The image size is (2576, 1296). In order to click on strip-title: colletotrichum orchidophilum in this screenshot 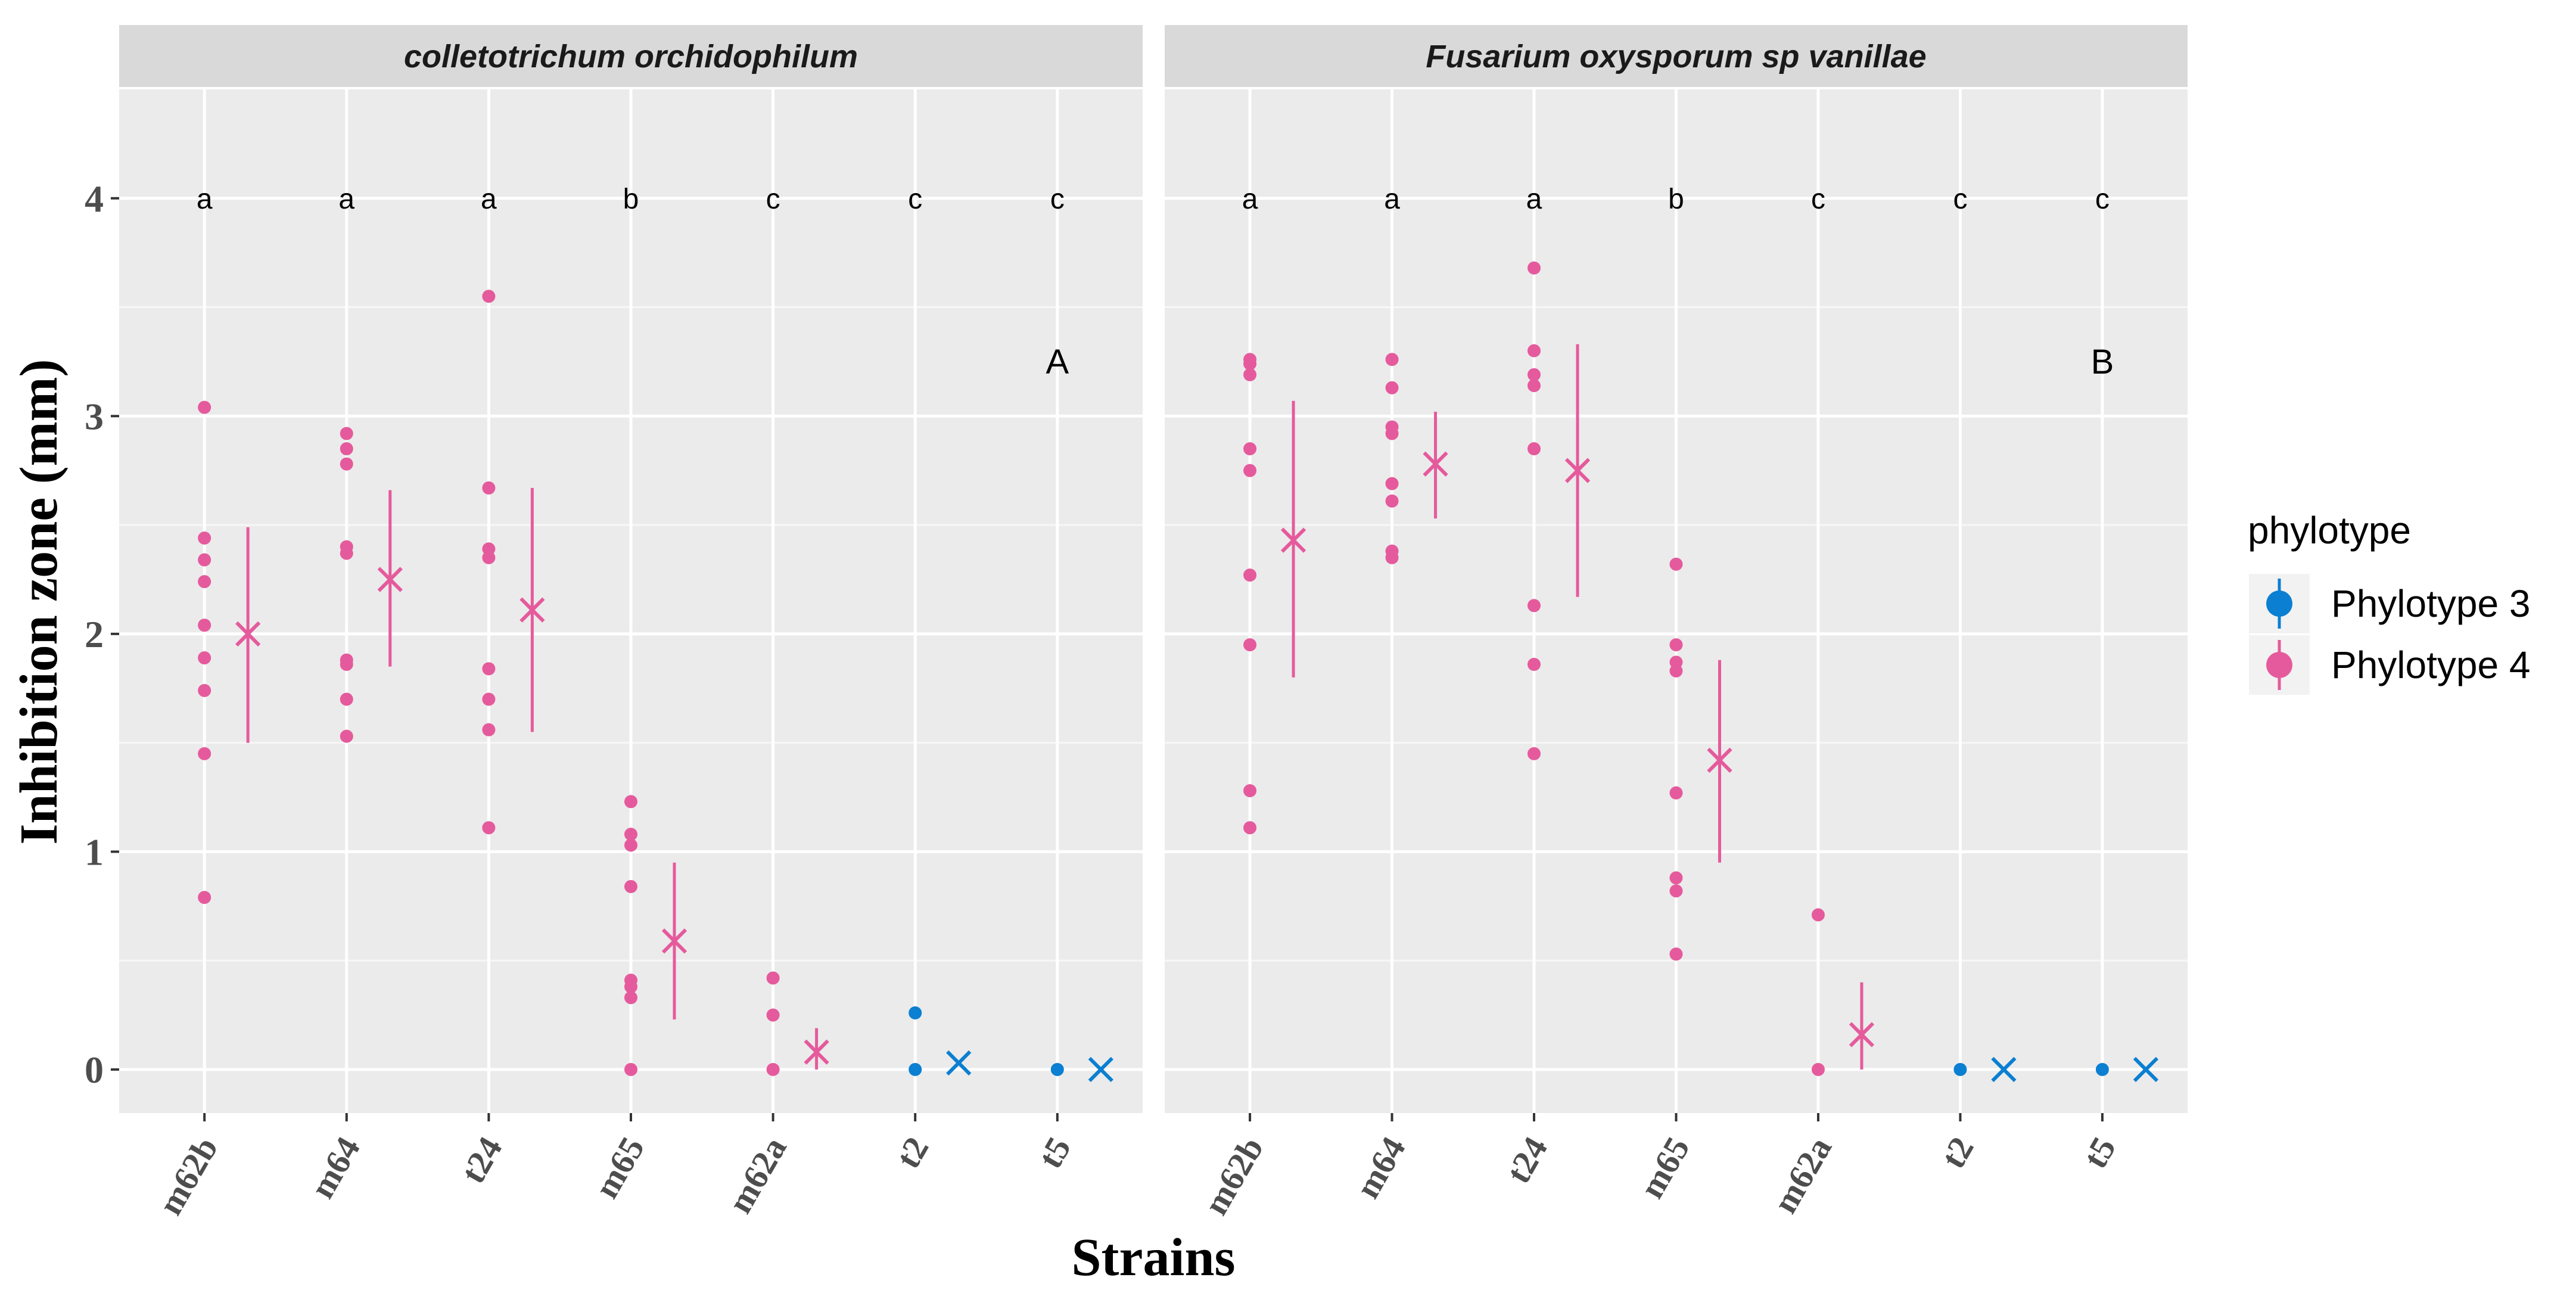, I will do `click(631, 56)`.